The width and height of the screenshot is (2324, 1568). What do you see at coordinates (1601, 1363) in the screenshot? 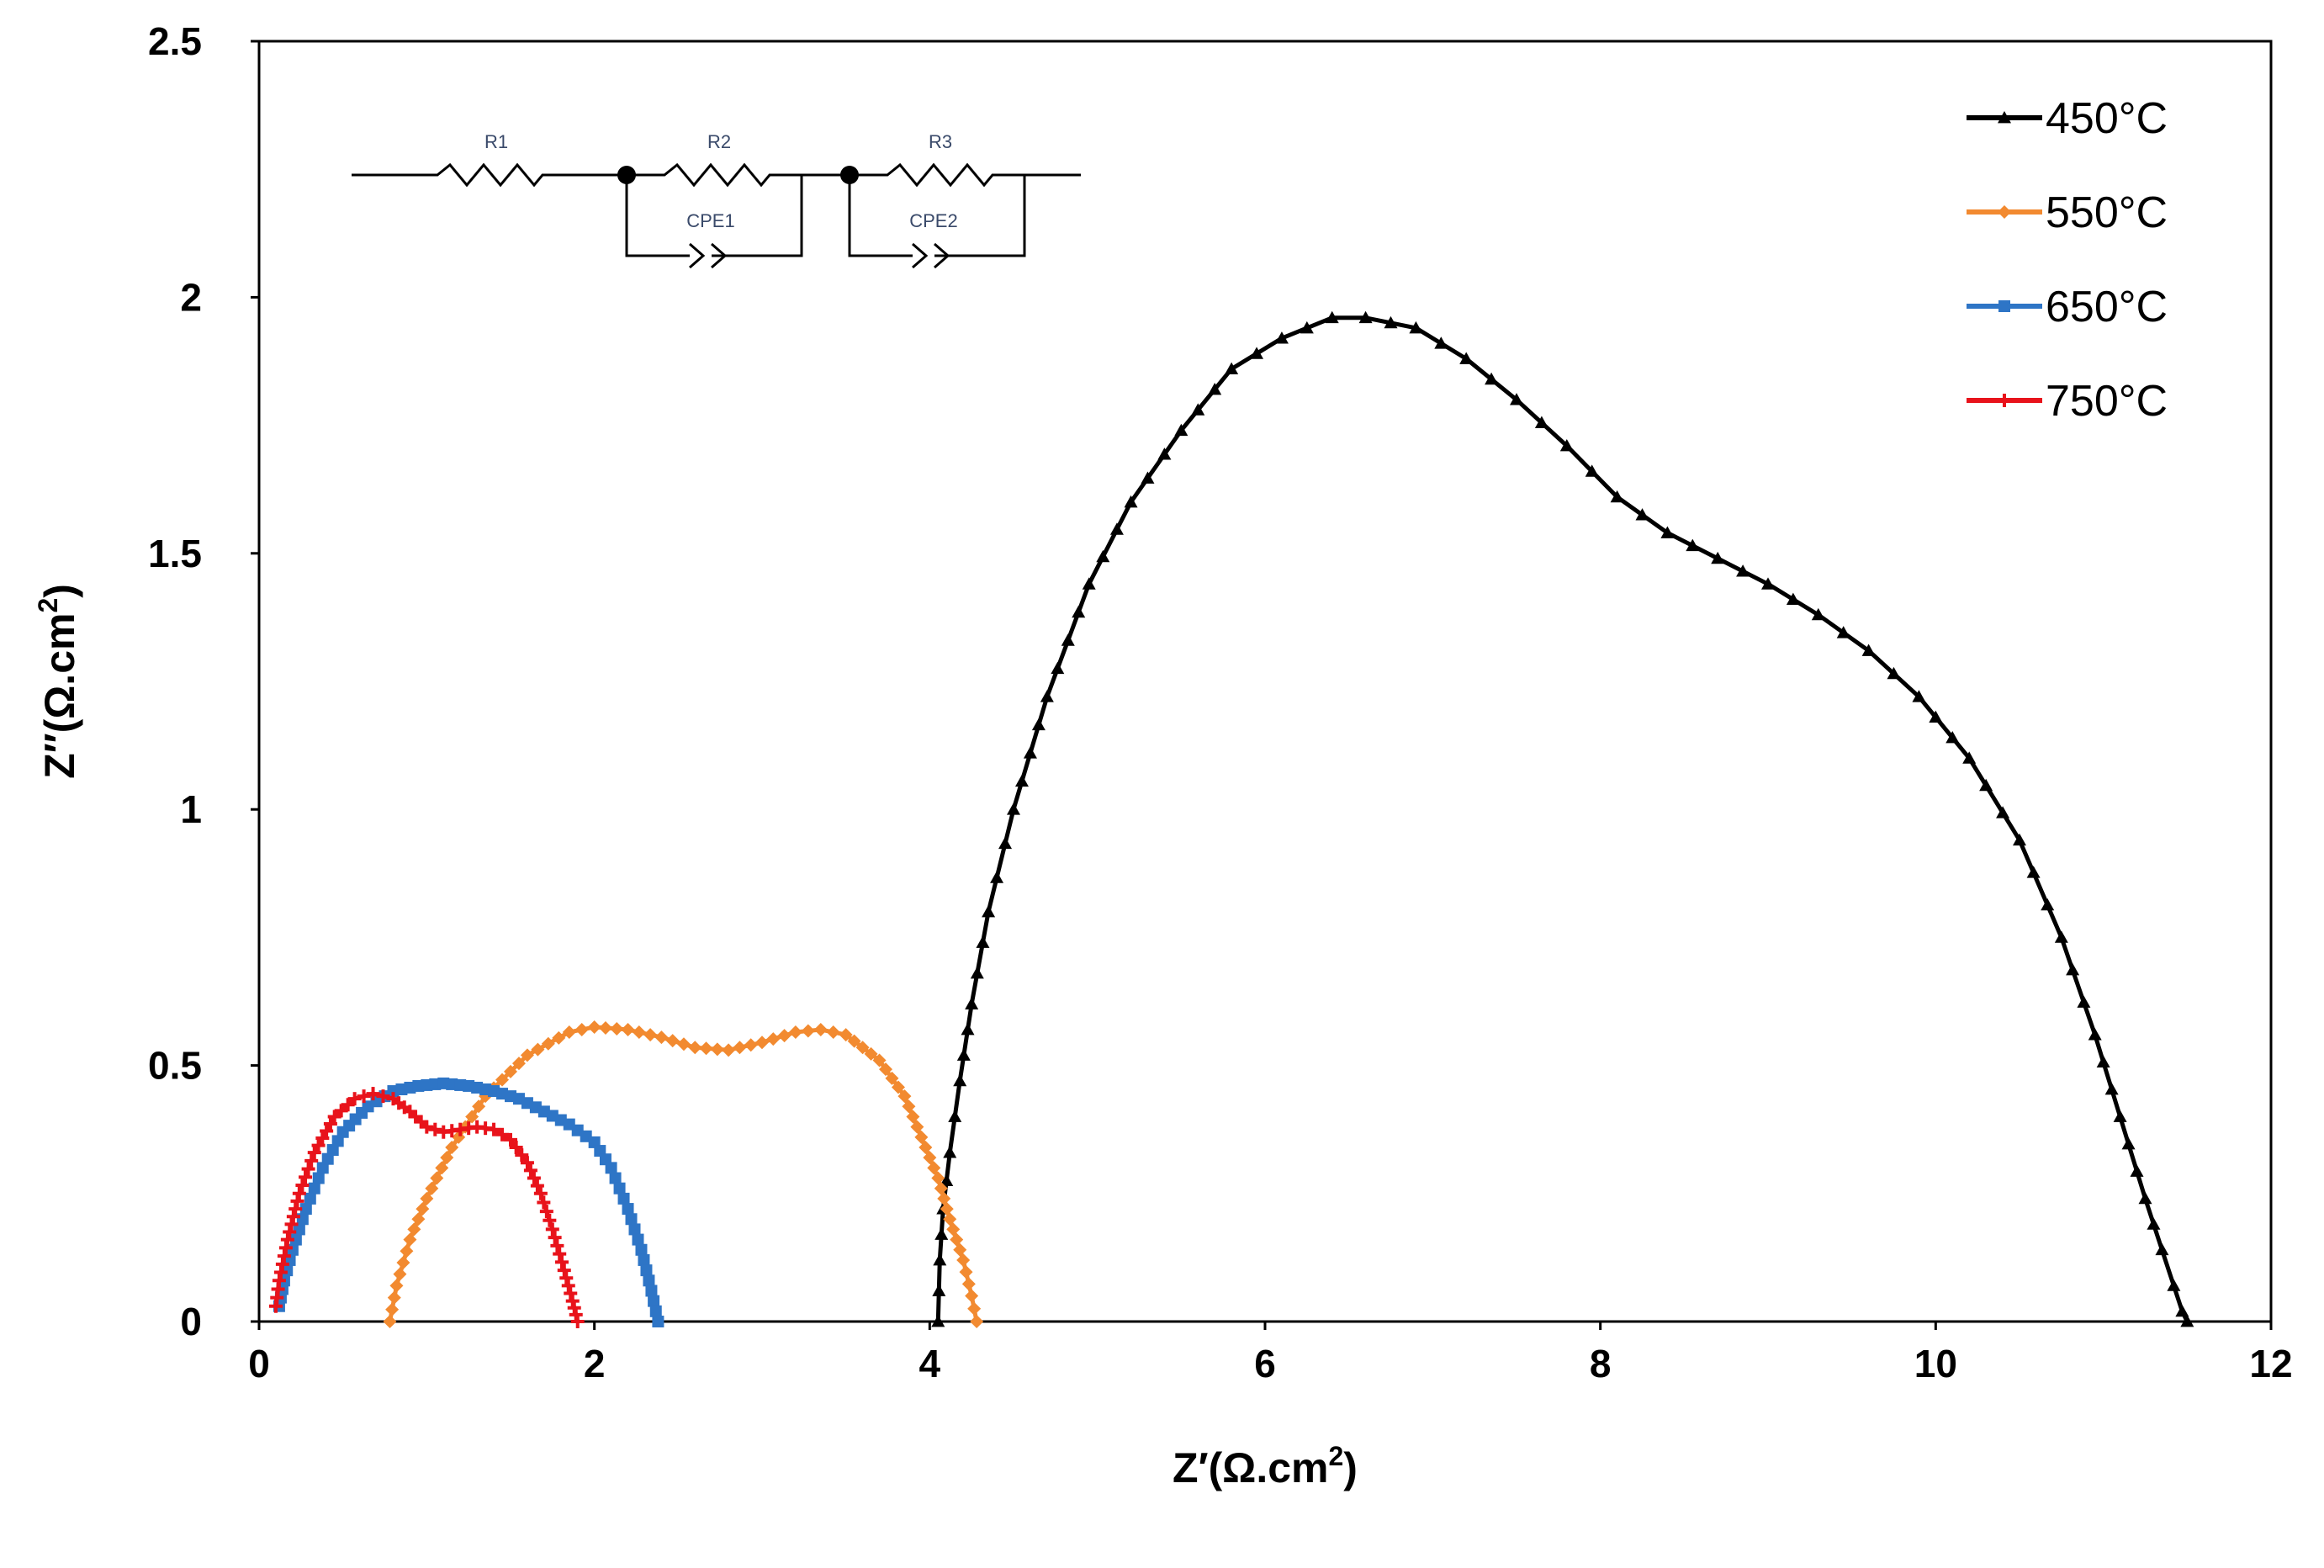
I see `x-tick-label: 8` at bounding box center [1601, 1363].